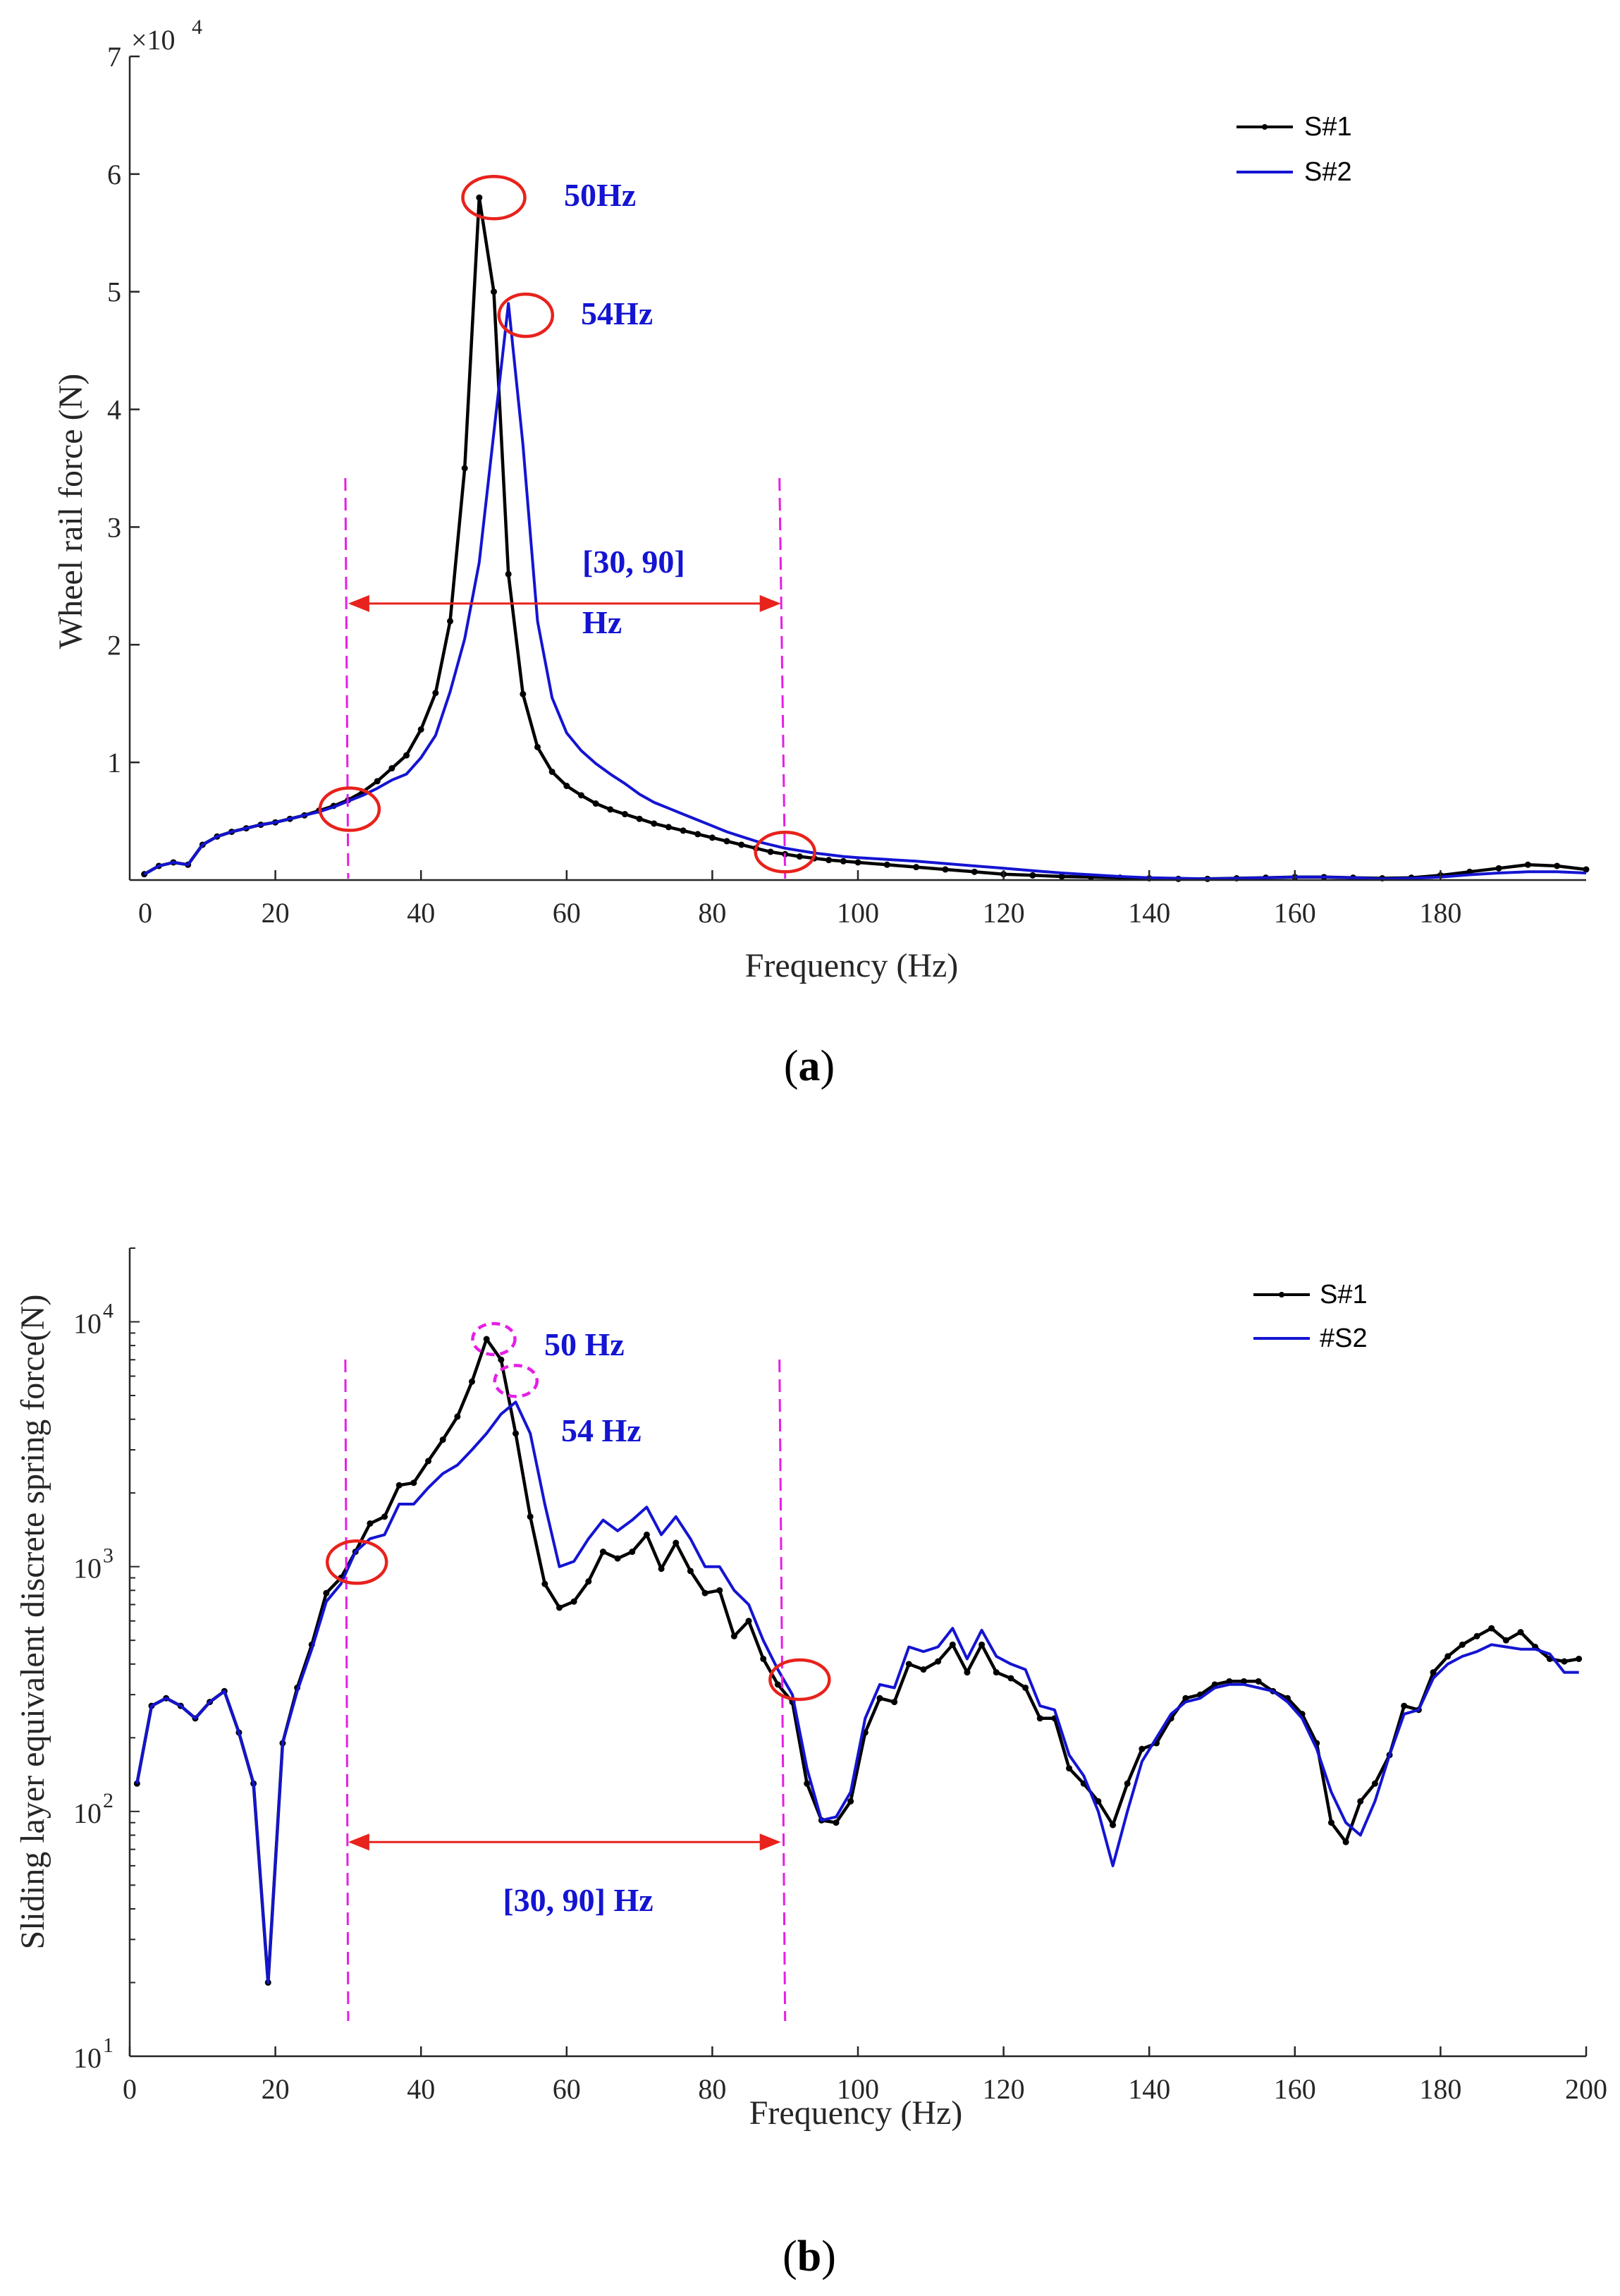 Image resolution: width=1620 pixels, height=2296 pixels. What do you see at coordinates (153, 40) in the screenshot?
I see `panel-a-exponent-base: ×10` at bounding box center [153, 40].